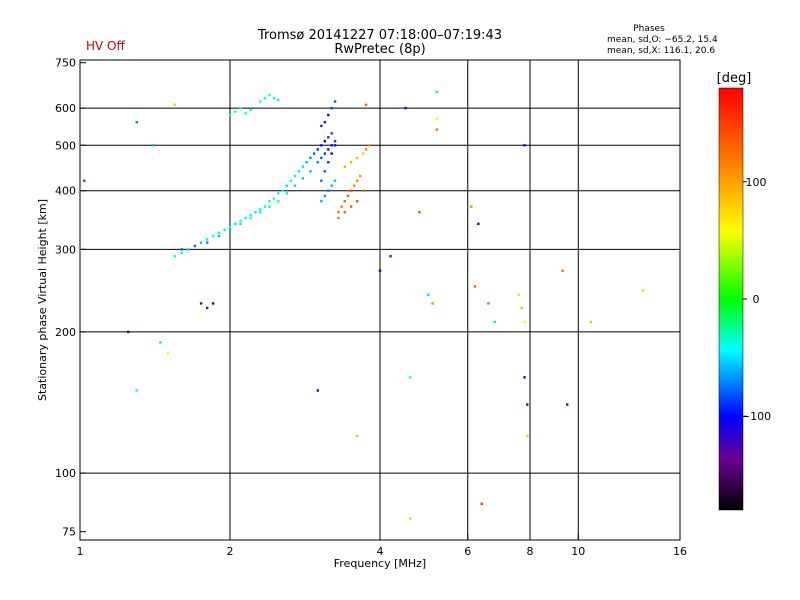  I want to click on stats-line1: mean, sd,O: −65.2, 15.4, so click(662, 40).